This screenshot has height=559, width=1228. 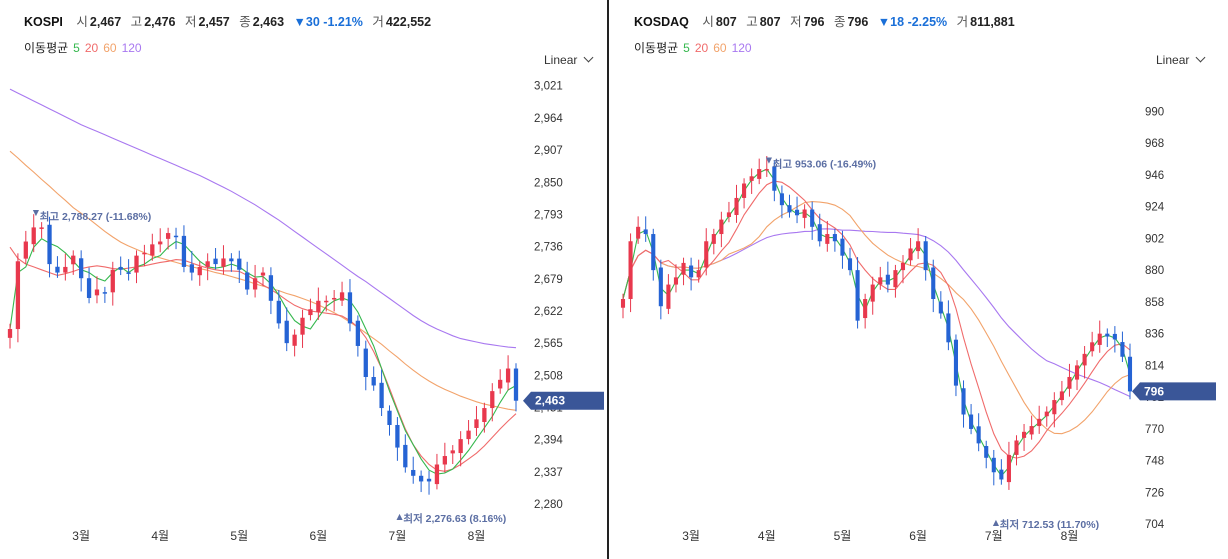 What do you see at coordinates (548, 441) in the screenshot?
I see `y-axis-tick-label: 2,394` at bounding box center [548, 441].